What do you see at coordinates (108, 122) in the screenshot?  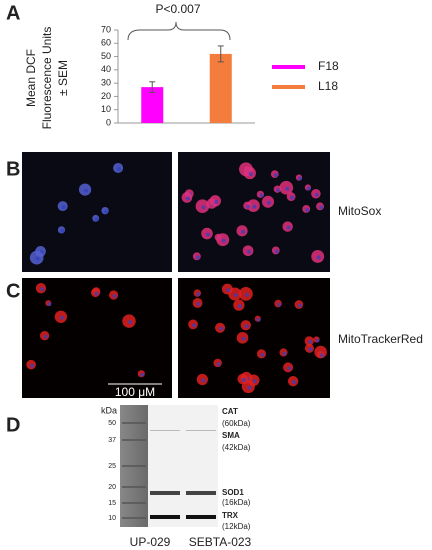 I see `y-tick-label: 0` at bounding box center [108, 122].